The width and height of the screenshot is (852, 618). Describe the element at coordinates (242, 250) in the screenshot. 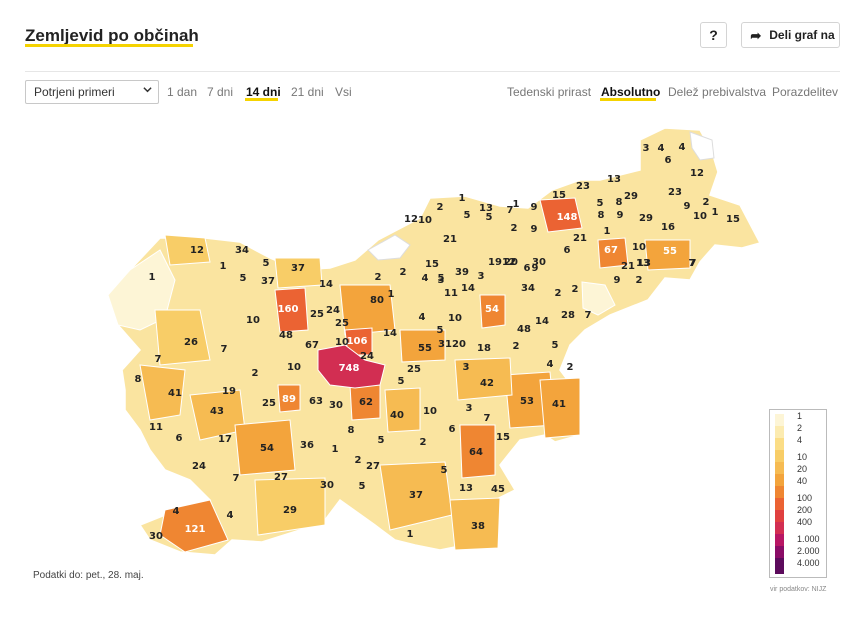

I see `map-label: 34` at that location.